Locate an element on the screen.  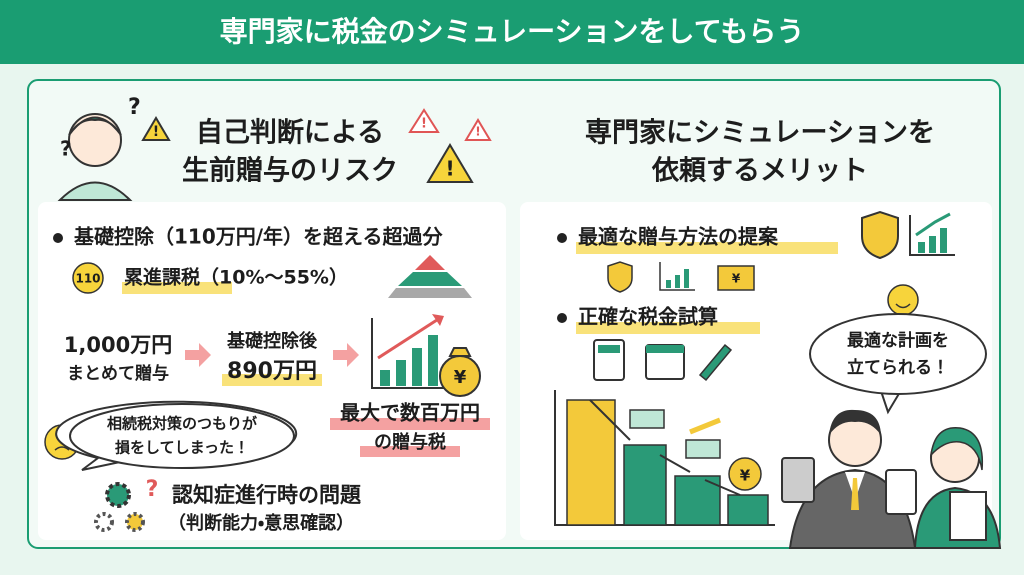
smile-face is located at coordinates (903, 300).